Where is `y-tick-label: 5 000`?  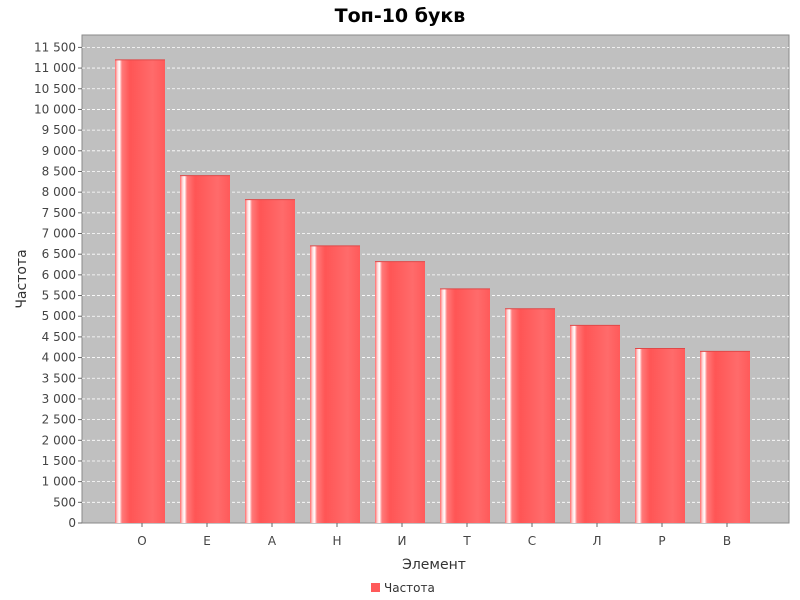
y-tick-label: 5 000 is located at coordinates (59, 316).